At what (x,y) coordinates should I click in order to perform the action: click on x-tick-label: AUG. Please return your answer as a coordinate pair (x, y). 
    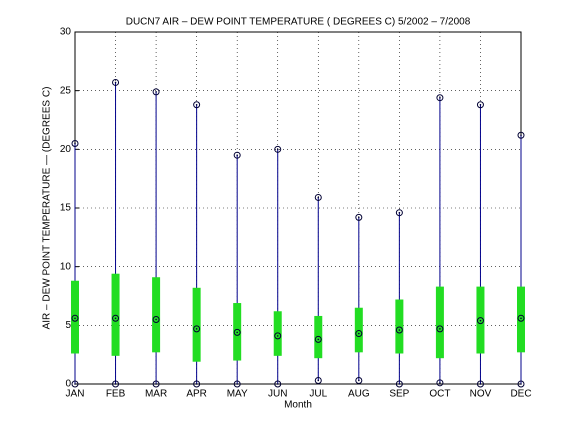
    Looking at the image, I should click on (359, 394).